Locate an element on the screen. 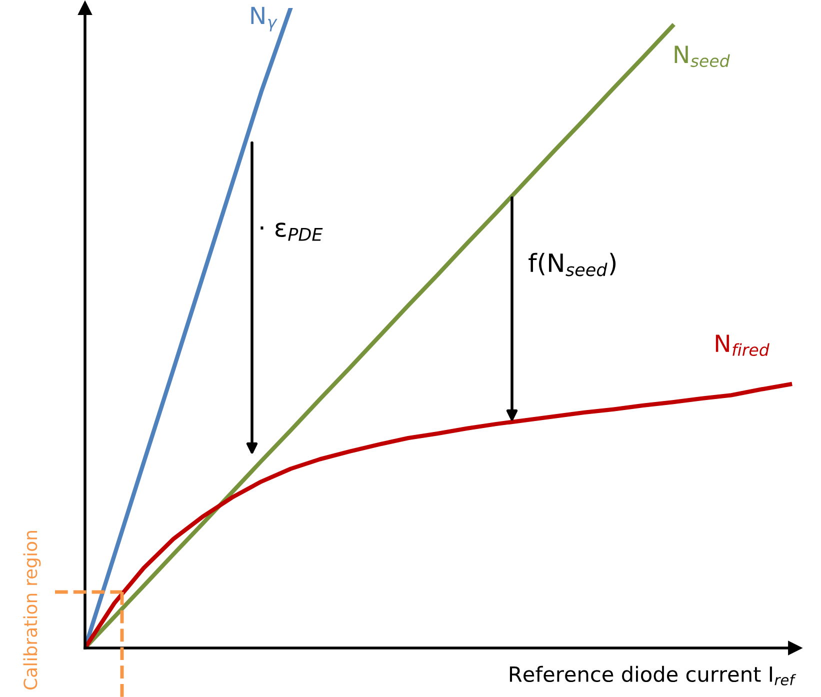  annotation: · ε$_{PDE}$ is located at coordinates (291, 231).